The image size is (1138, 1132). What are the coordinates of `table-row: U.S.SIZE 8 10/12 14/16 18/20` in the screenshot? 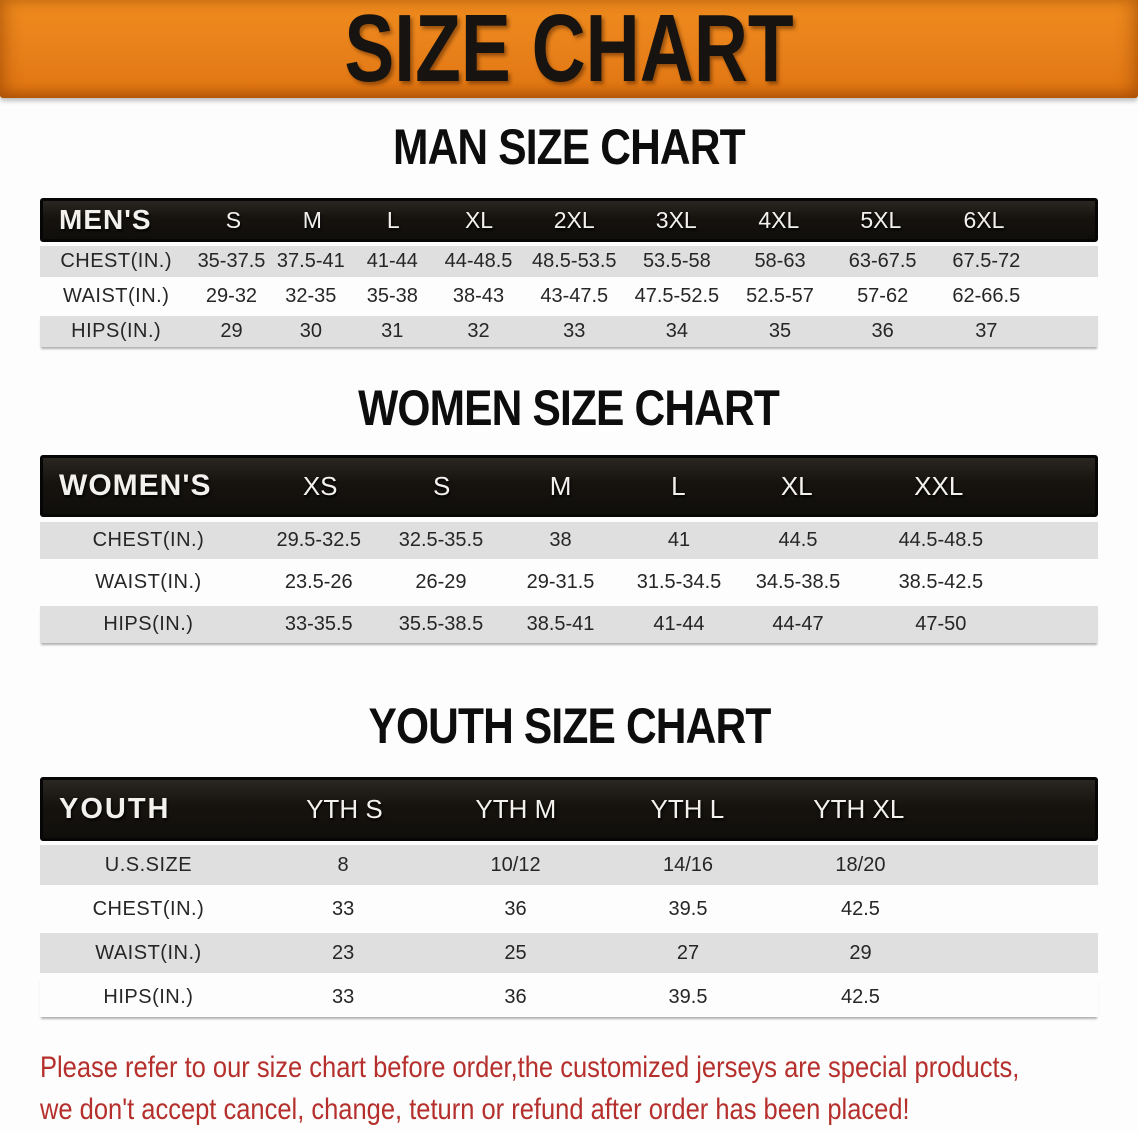 It's located at (569, 865).